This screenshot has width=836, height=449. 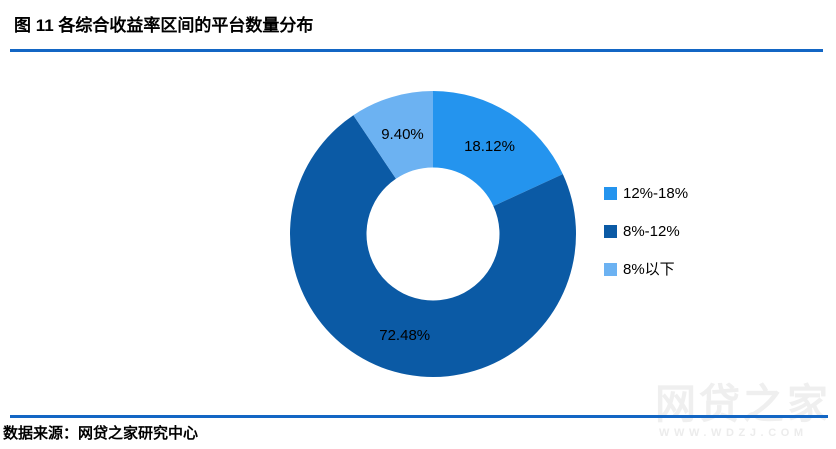 I want to click on slice-data-label: 9.40%, so click(x=402, y=134).